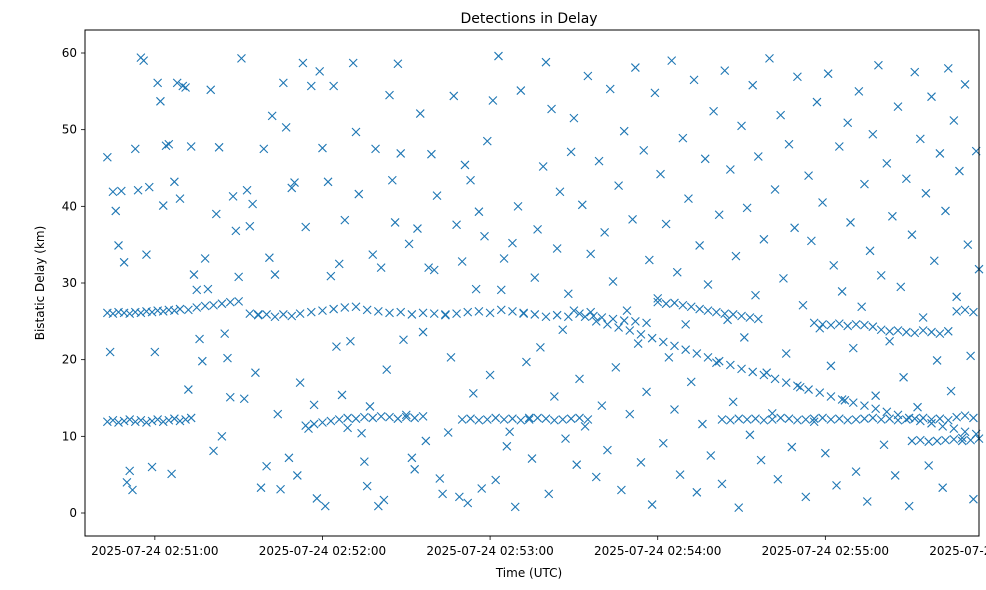 This screenshot has width=986, height=590. I want to click on y-tick-label: 0, so click(73, 513).